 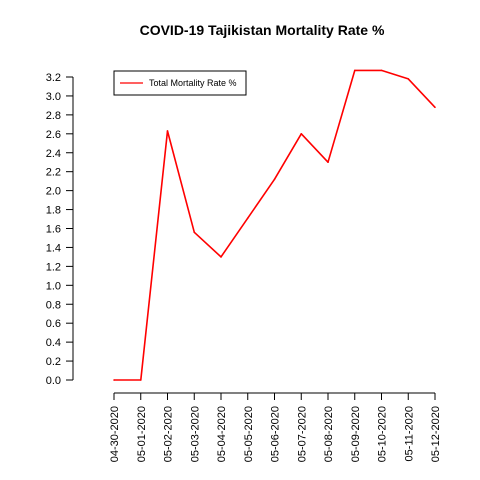 I want to click on x-tick-label: 05-11-2020, so click(x=409, y=433).